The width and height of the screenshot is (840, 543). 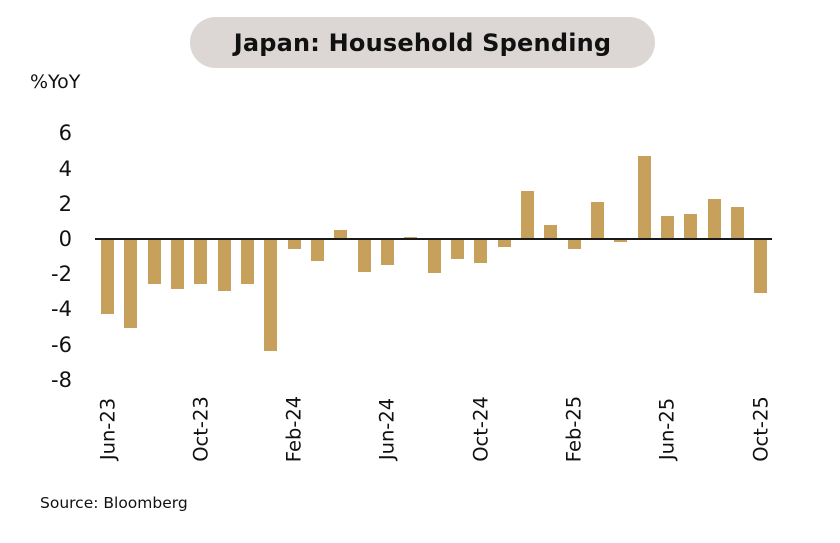 I want to click on y-tick-label: -2, so click(x=61, y=274).